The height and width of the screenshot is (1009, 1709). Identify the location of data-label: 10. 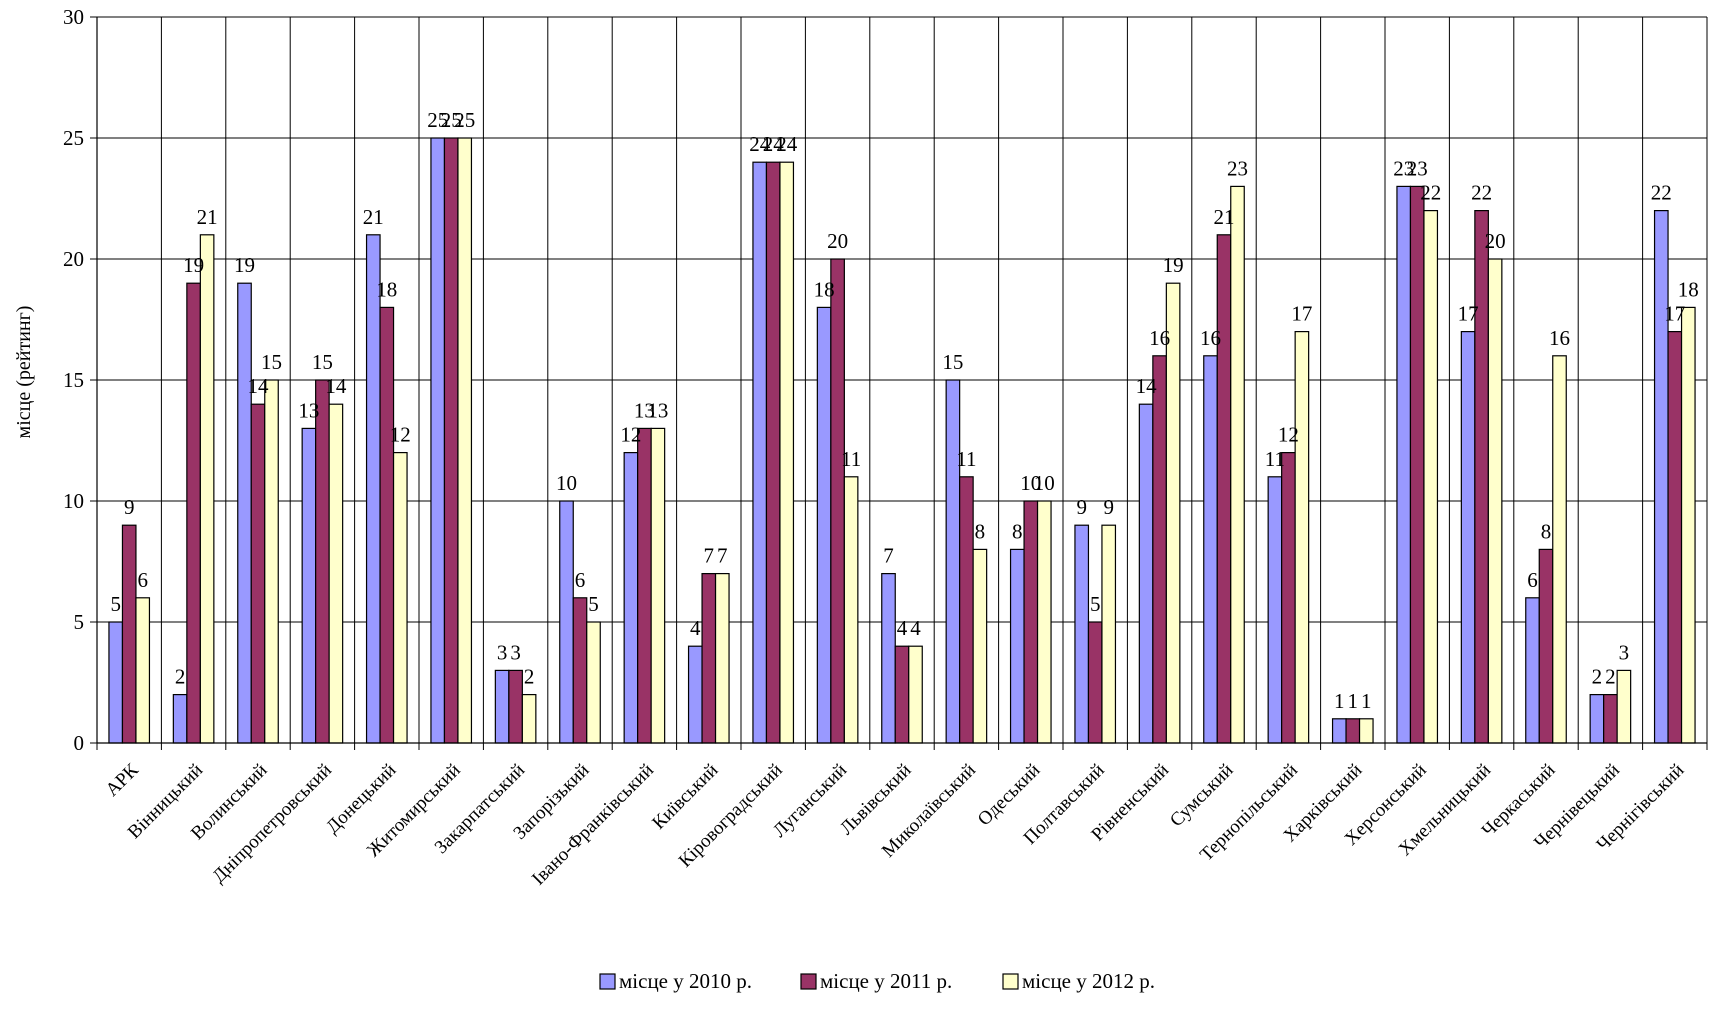
(566, 483).